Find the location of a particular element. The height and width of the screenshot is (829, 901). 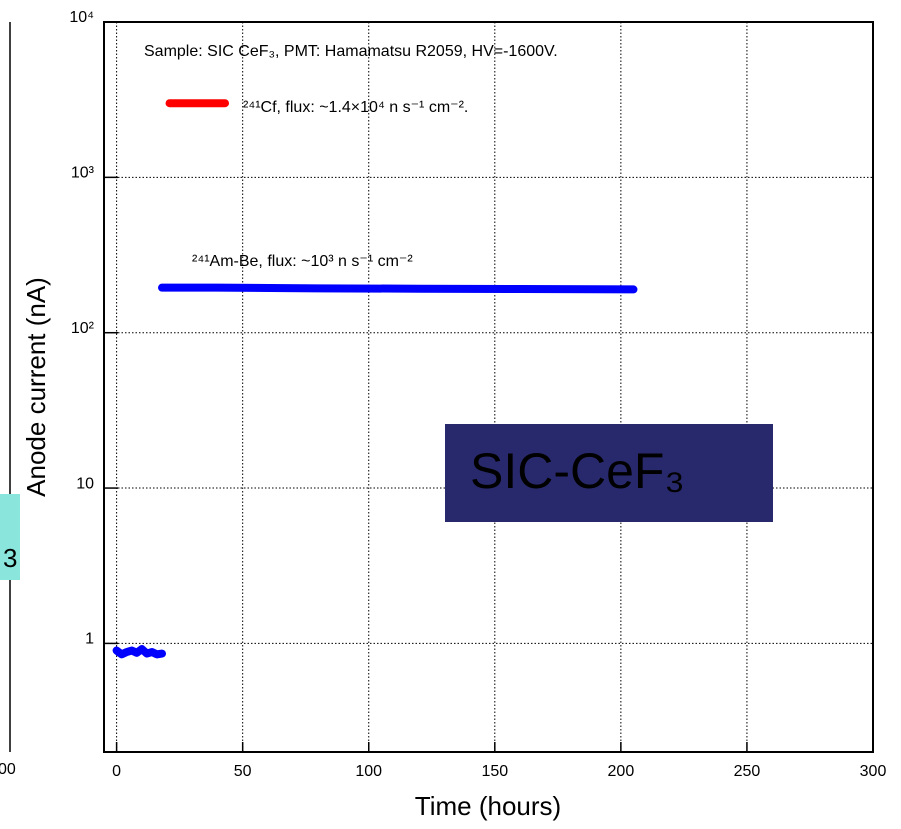

x-axis-title: Time (hours) is located at coordinates (488, 806).